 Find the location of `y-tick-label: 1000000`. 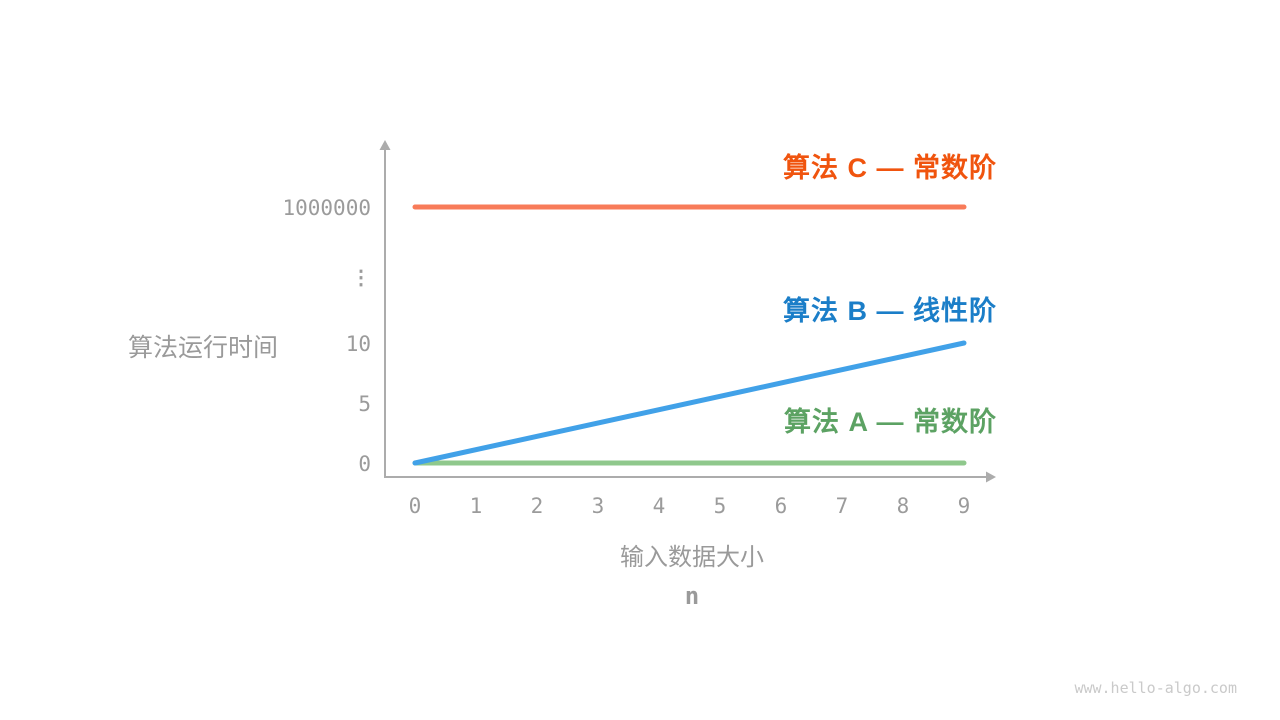

y-tick-label: 1000000 is located at coordinates (326, 208).